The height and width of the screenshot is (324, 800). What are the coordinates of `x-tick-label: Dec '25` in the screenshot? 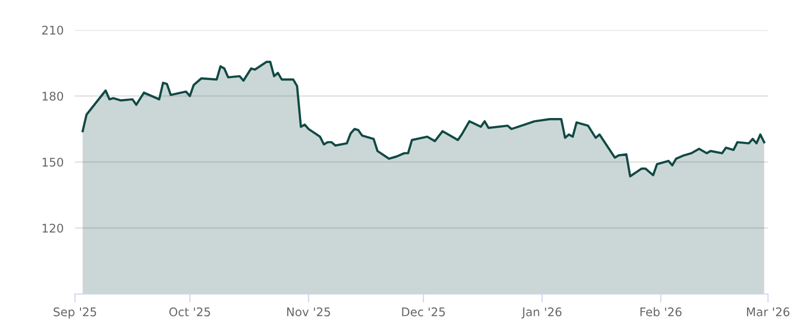 It's located at (423, 311).